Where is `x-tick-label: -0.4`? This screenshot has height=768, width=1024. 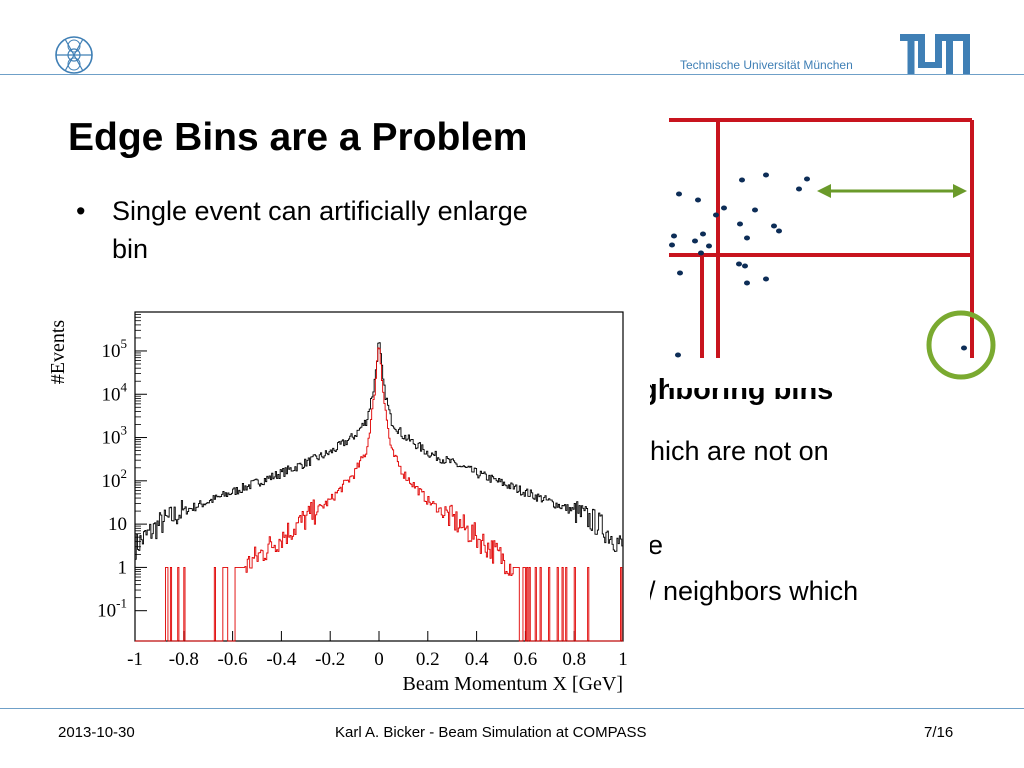
x-tick-label: -0.4 is located at coordinates (281, 659).